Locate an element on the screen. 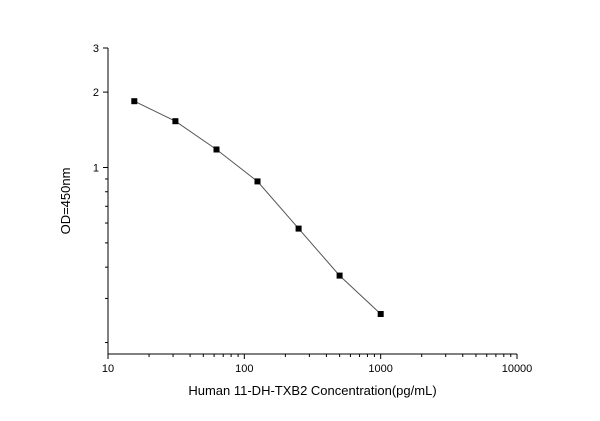 The width and height of the screenshot is (600, 421). x-tick-label: 100 is located at coordinates (244, 369).